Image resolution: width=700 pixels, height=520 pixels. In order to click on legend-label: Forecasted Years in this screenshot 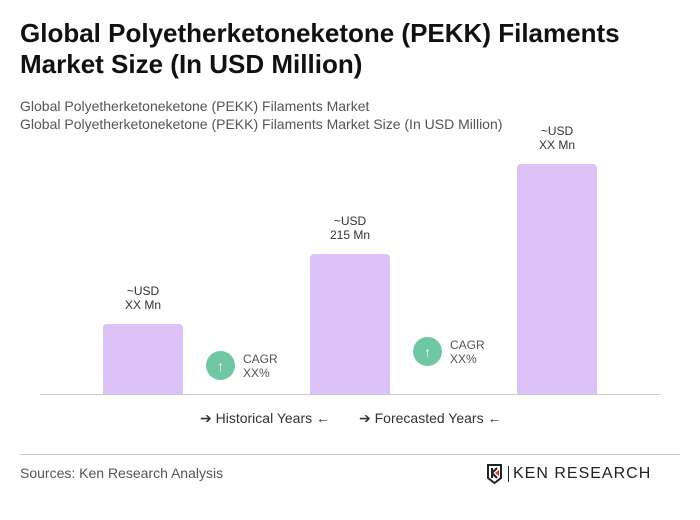, I will do `click(429, 418)`.